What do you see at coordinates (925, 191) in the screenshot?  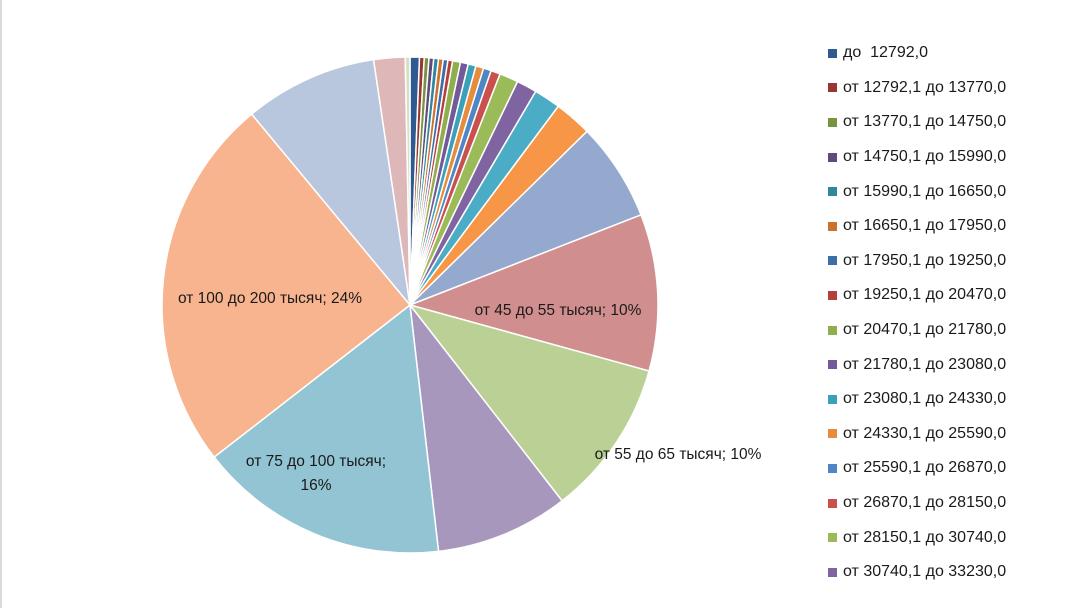 I see `legend-label: от 15990,1 до 16650,0` at bounding box center [925, 191].